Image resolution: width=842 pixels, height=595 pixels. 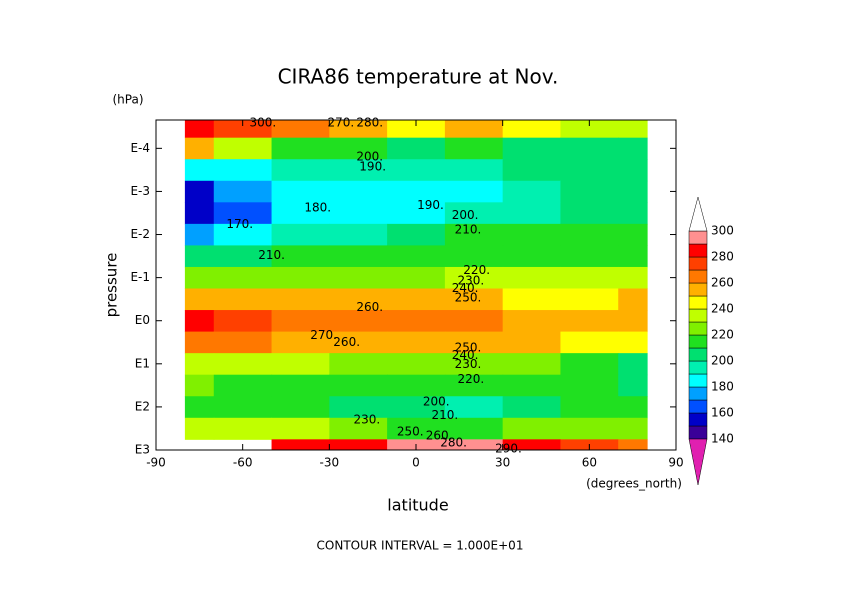 What do you see at coordinates (142, 320) in the screenshot?
I see `y-tick-label: E0` at bounding box center [142, 320].